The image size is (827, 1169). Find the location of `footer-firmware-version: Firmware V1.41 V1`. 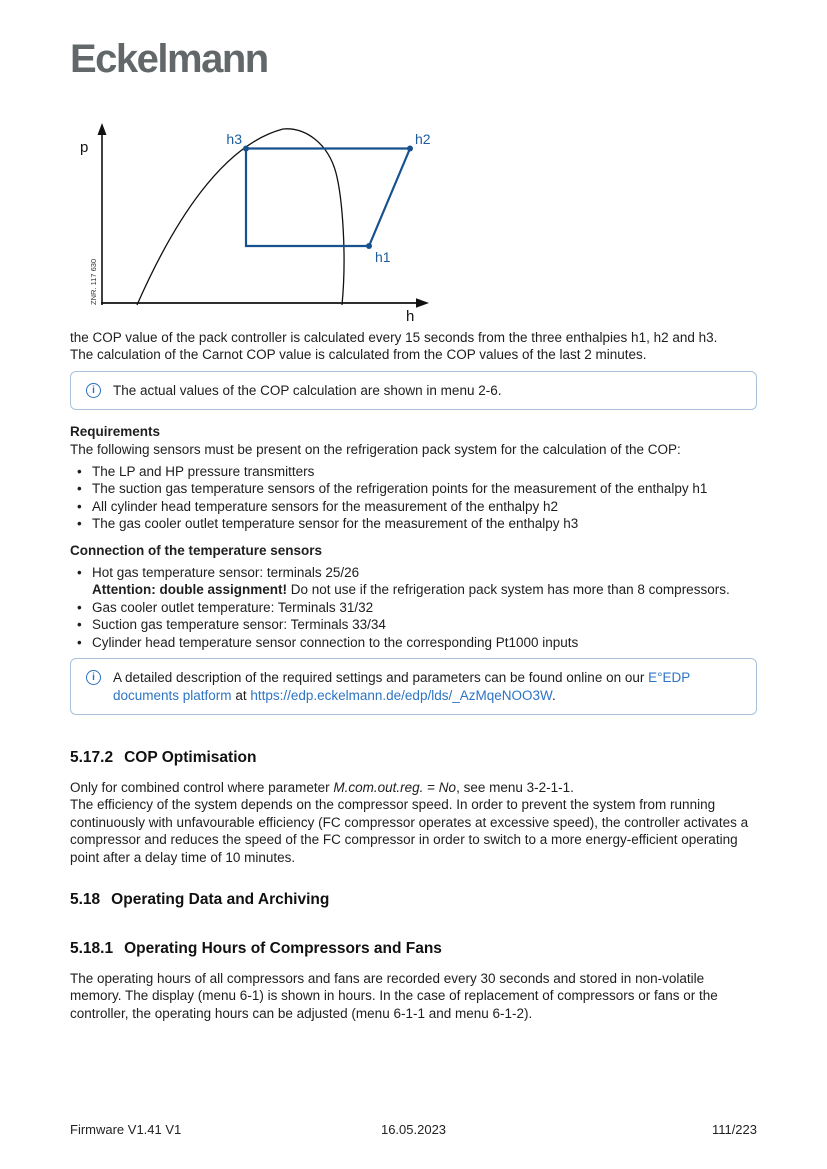

footer-firmware-version: Firmware V1.41 V1 is located at coordinates (126, 1129).